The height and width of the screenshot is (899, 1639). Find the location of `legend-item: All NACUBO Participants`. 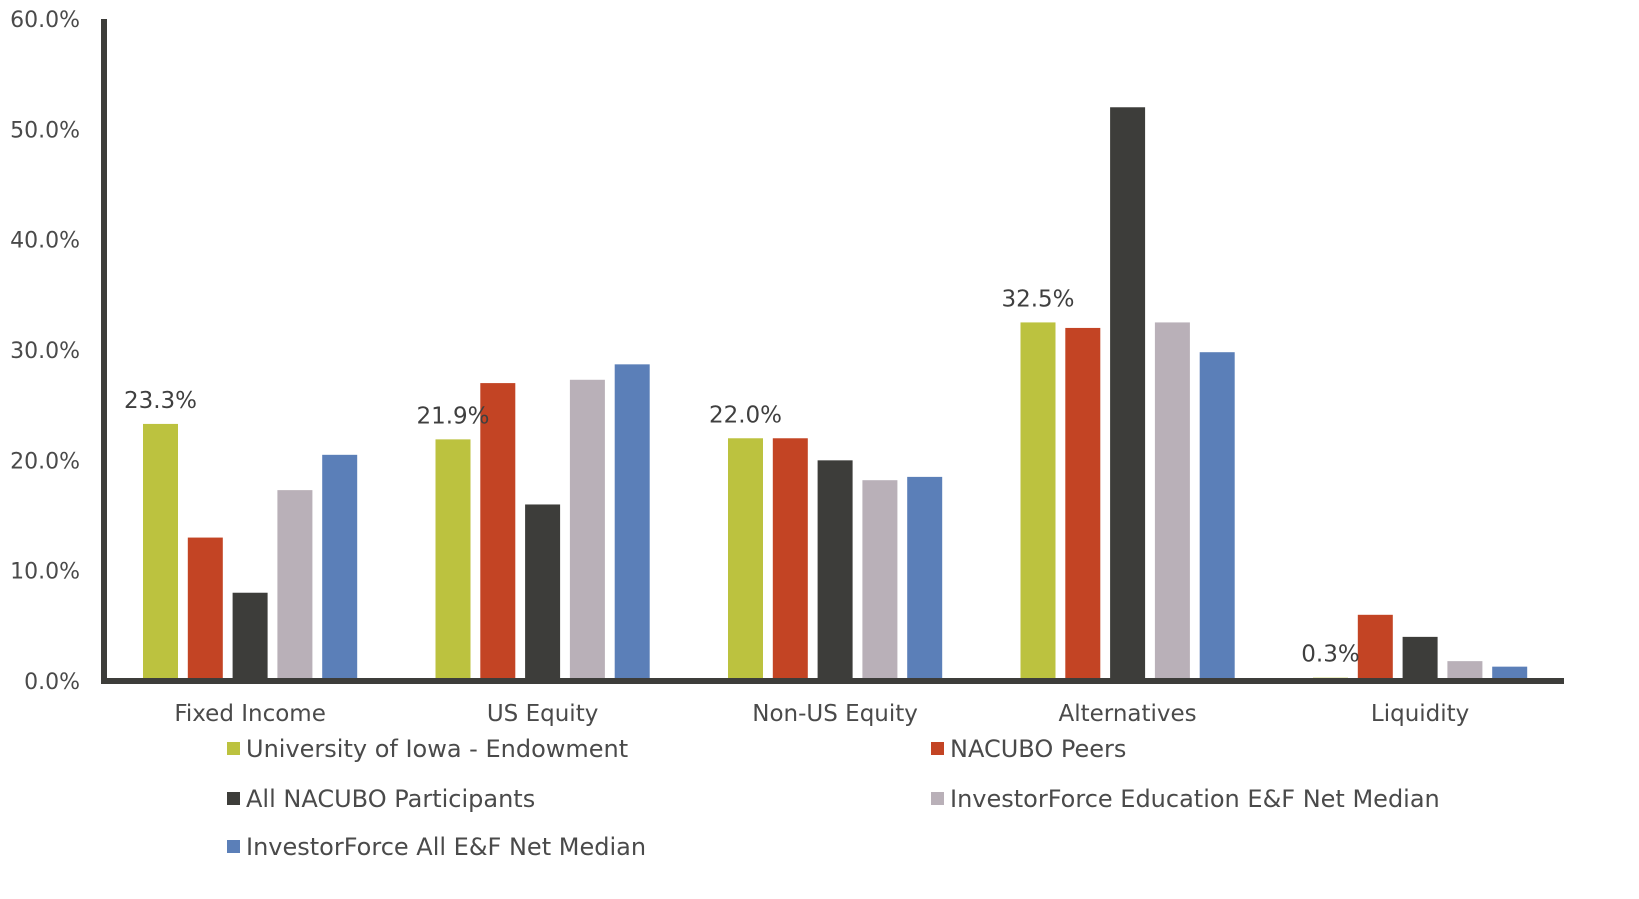

legend-item: All NACUBO Participants is located at coordinates (381, 799).